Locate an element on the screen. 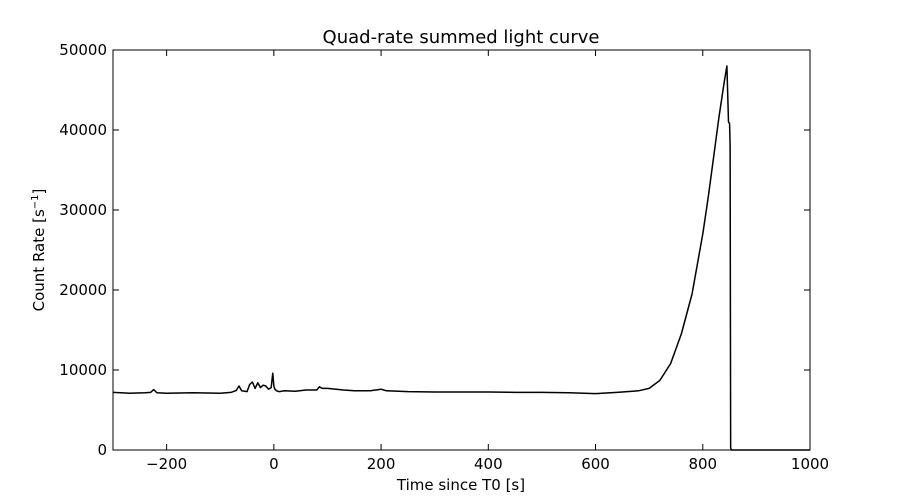 The image size is (900, 500). x-axis-label: Time since T0 [s] is located at coordinates (460, 485).